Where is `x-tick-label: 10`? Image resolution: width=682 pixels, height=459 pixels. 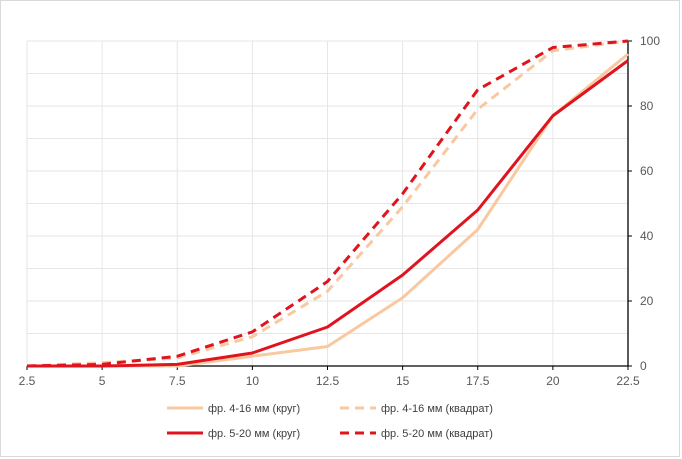 x-tick-label: 10 is located at coordinates (253, 381).